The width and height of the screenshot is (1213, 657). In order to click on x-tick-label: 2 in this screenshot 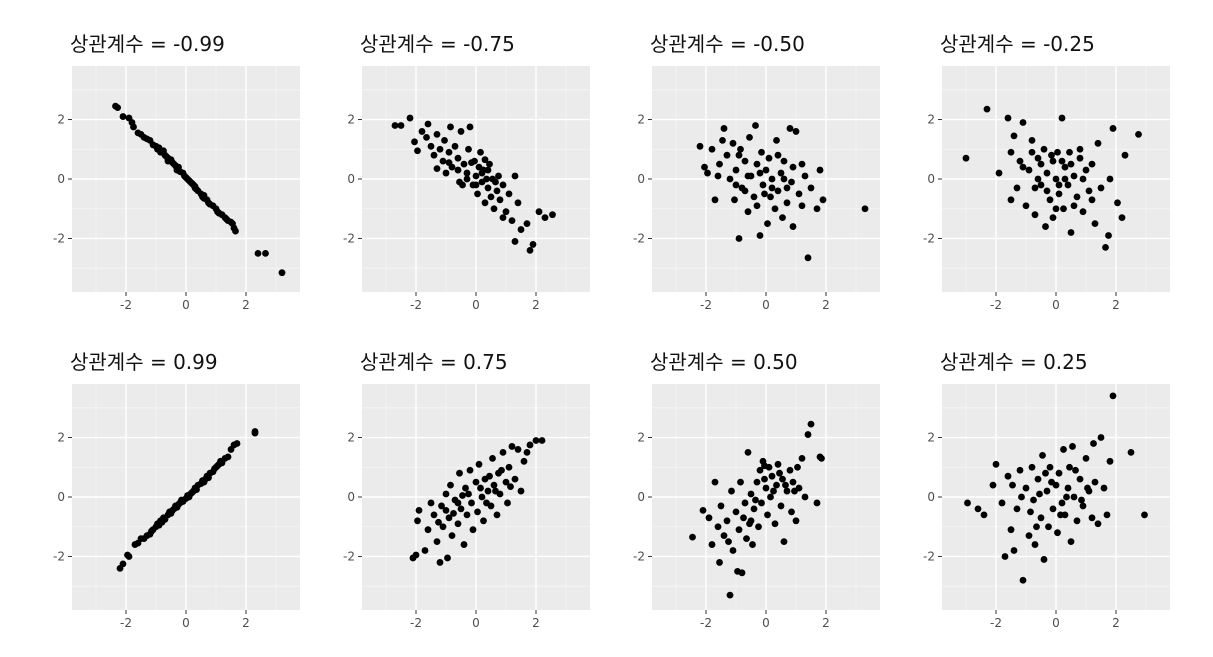, I will do `click(536, 305)`.